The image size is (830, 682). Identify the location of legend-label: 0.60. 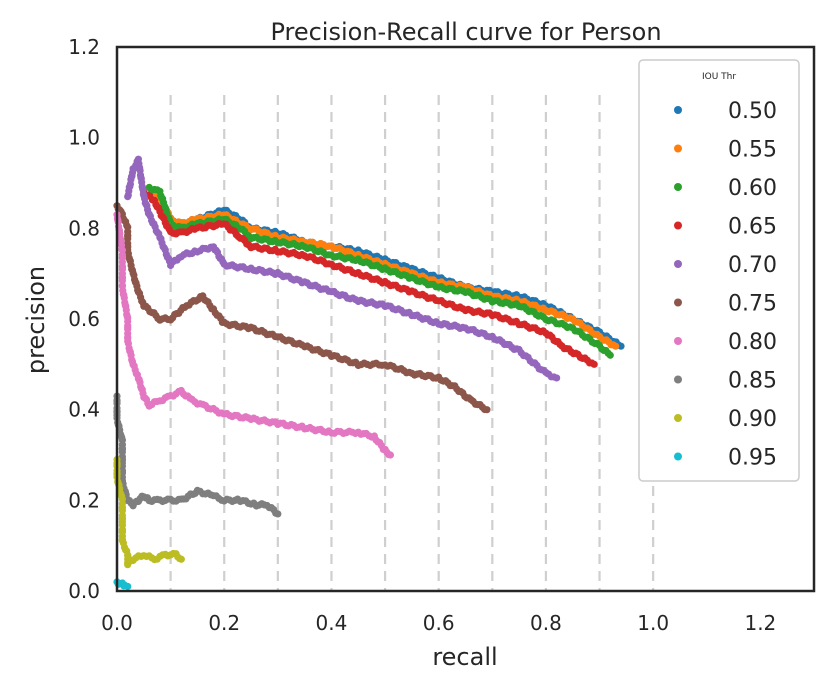
(752, 188).